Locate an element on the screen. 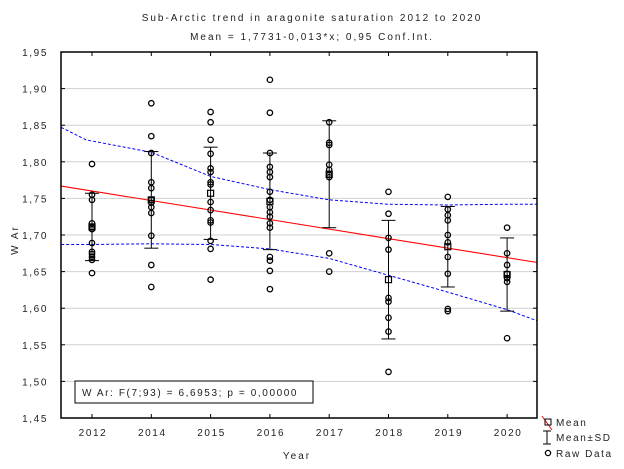  regression-line is located at coordinates (299, 224).